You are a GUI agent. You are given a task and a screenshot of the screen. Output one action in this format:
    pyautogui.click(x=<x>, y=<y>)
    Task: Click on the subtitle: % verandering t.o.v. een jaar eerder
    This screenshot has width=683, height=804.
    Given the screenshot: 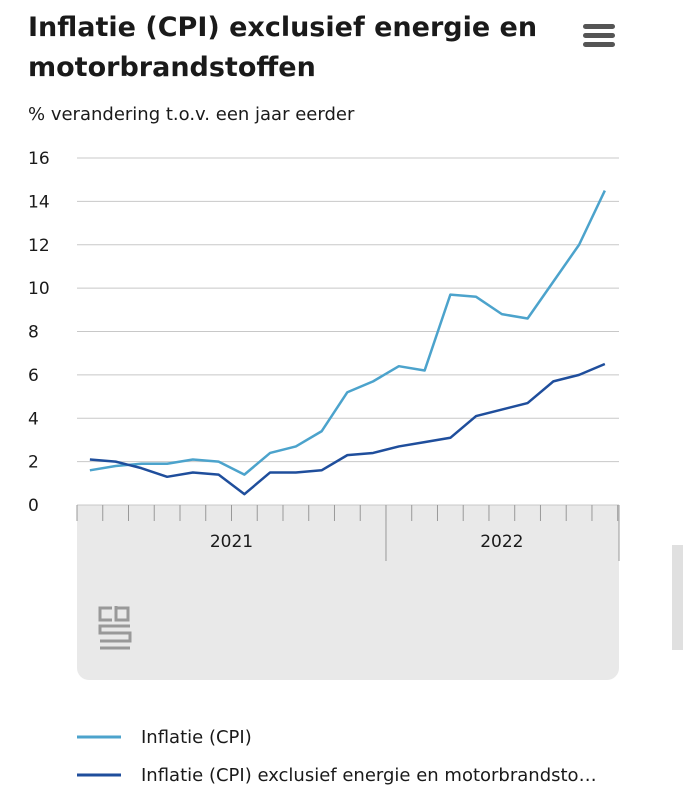 What is the action you would take?
    pyautogui.click(x=191, y=114)
    